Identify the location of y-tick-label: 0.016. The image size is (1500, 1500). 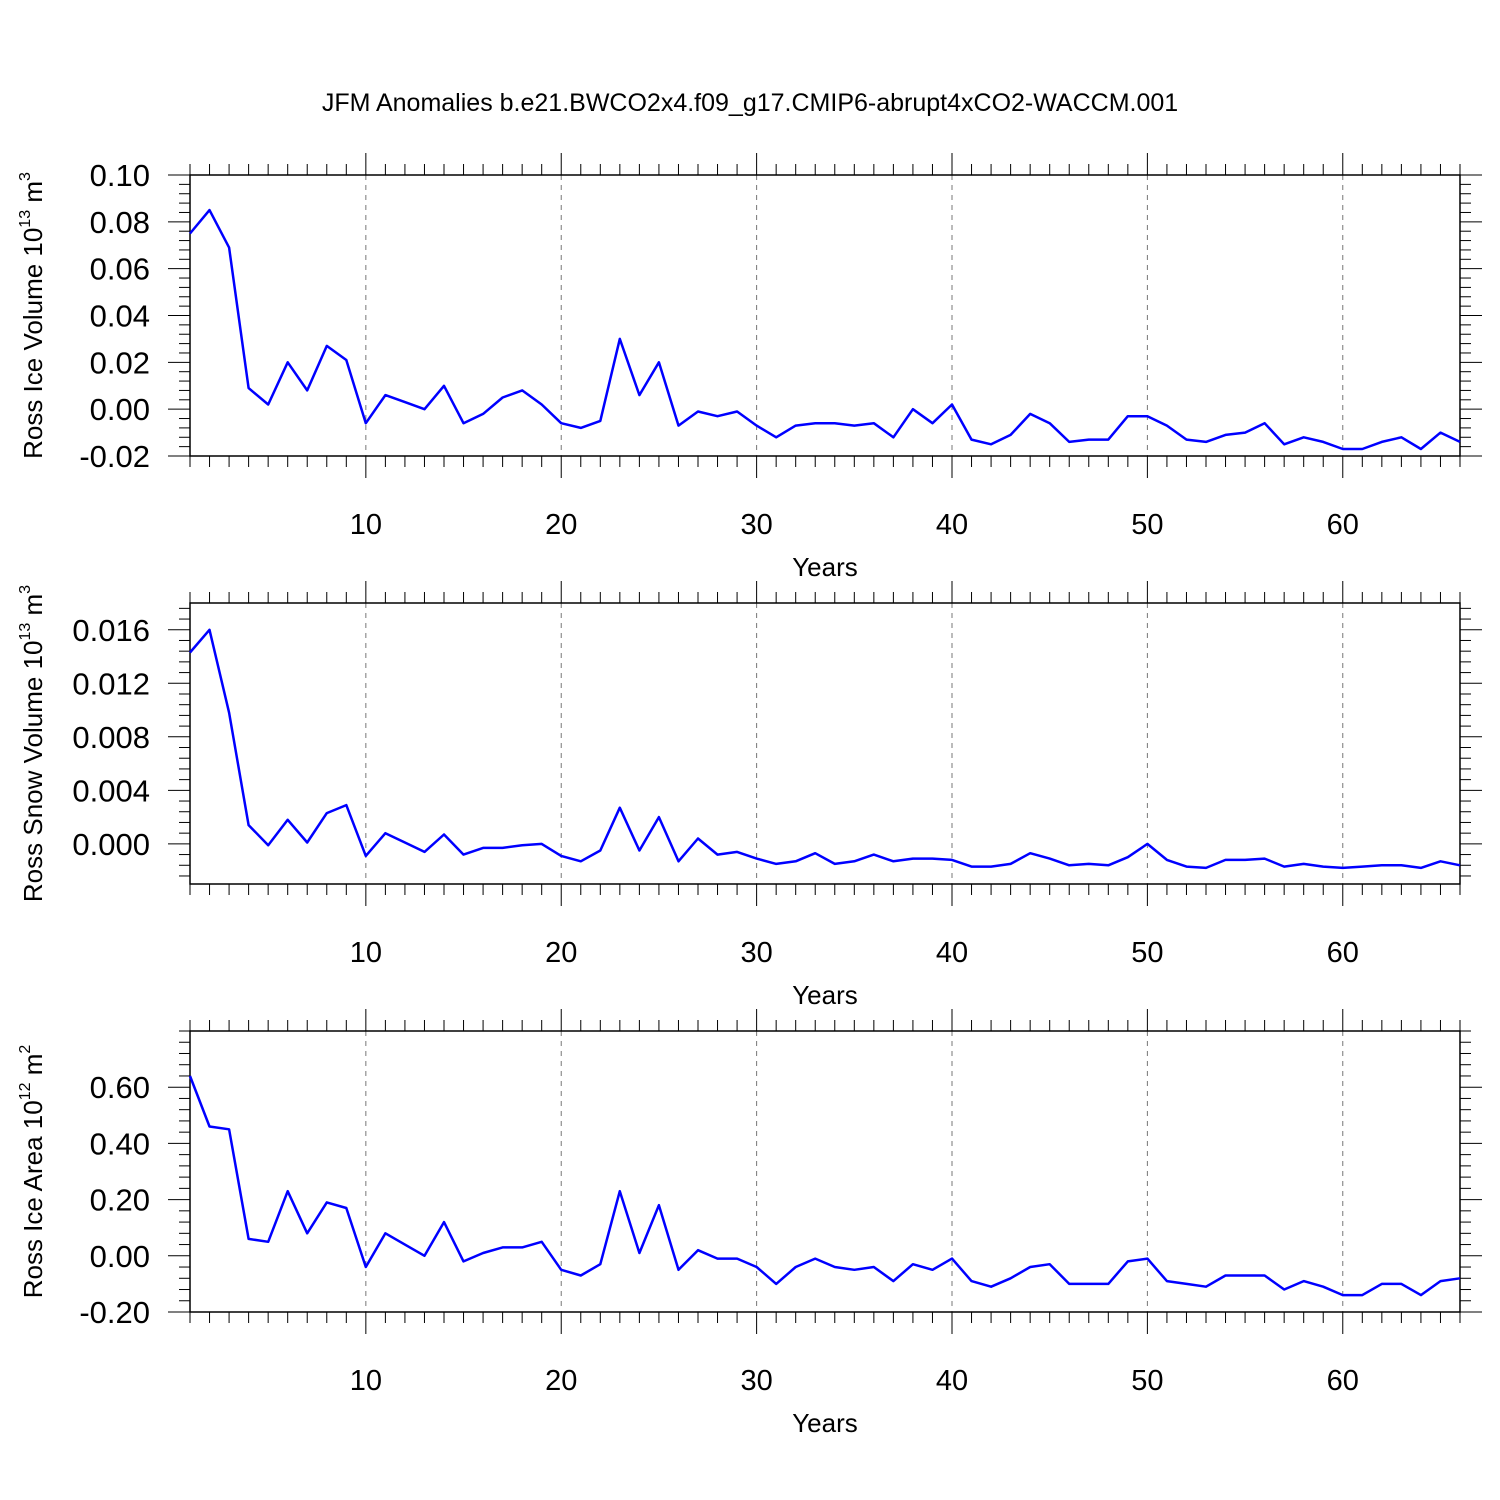
(111, 630).